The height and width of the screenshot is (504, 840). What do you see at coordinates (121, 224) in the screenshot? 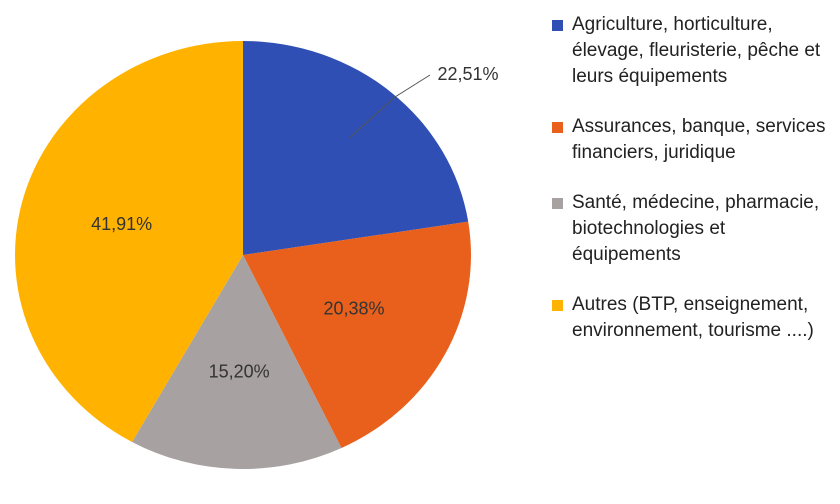
I see `data-label: 41,91%` at bounding box center [121, 224].